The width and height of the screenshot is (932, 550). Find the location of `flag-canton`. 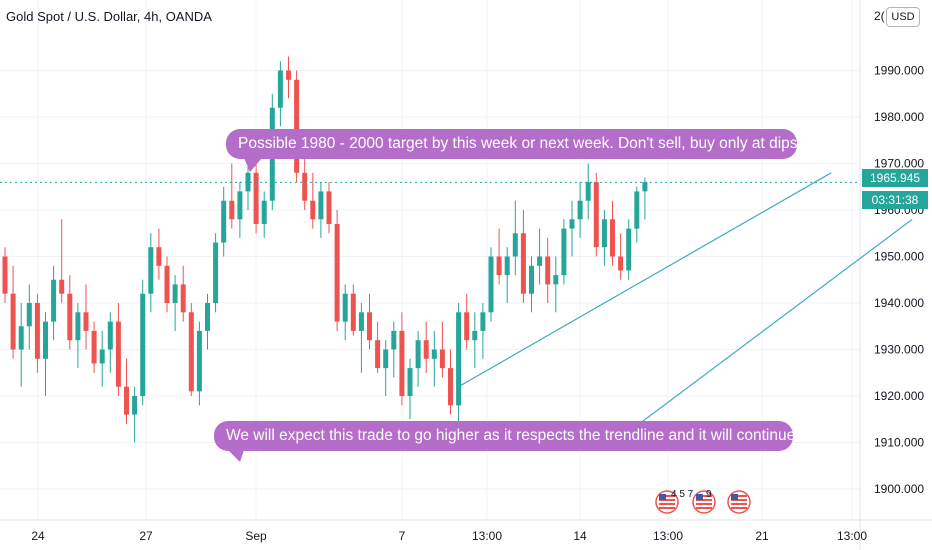

flag-canton is located at coordinates (662, 497).